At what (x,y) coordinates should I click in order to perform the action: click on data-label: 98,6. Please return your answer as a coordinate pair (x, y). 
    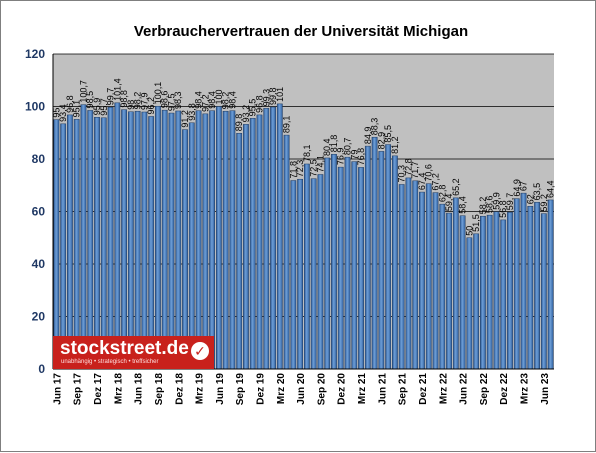
    Looking at the image, I should click on (165, 100).